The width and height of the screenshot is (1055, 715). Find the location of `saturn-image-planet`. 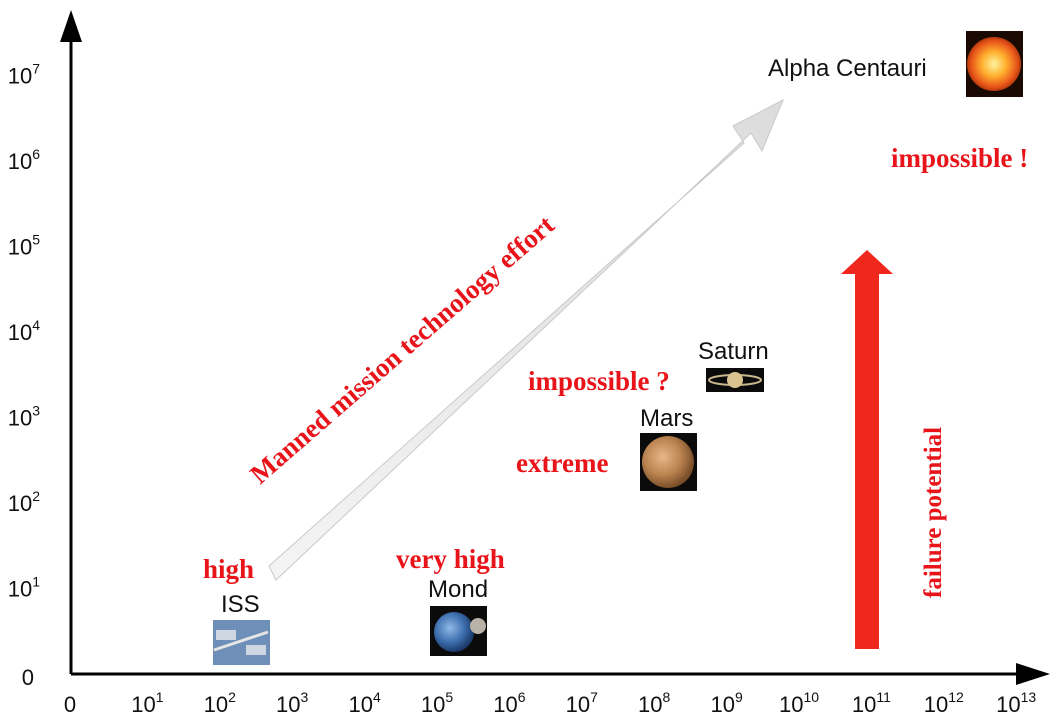

saturn-image-planet is located at coordinates (735, 380).